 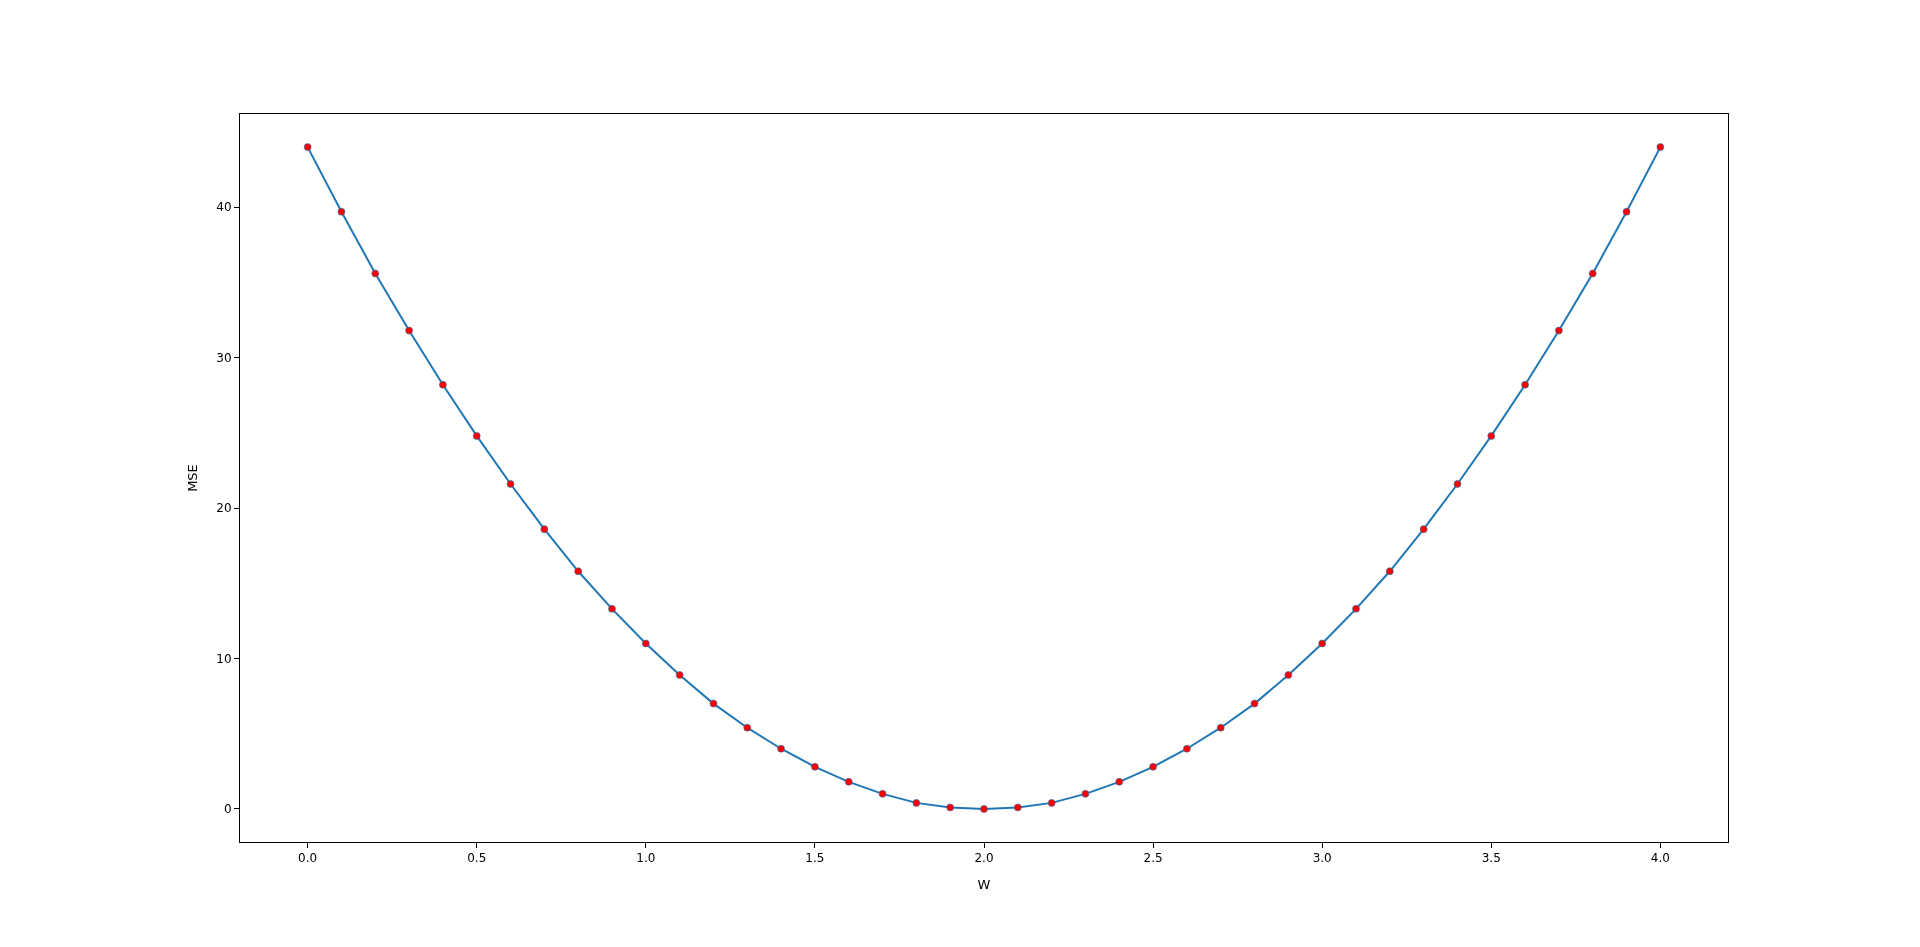 I want to click on x-tick-label: 0.0, so click(x=308, y=858).